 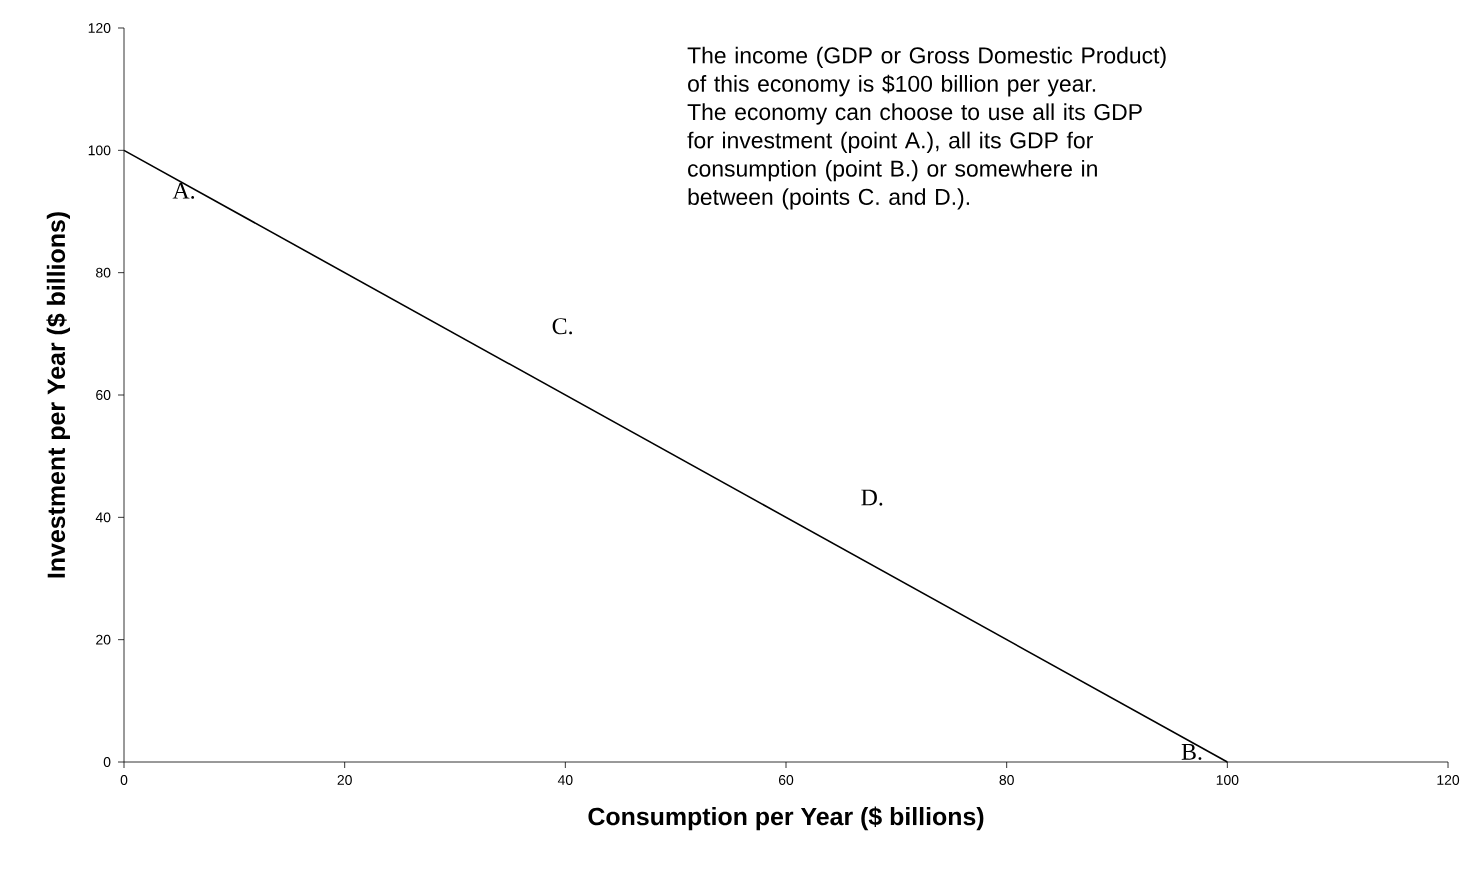 What do you see at coordinates (926, 128) in the screenshot?
I see `annotation: The income (GDP or Gross Domestic Product) of this economy is $100 billion per year. The economy can choose to use all its GDP for investment (point A.), all its GDP for consumption (point B.) or somewhere in between (points C. and D.).` at bounding box center [926, 128].